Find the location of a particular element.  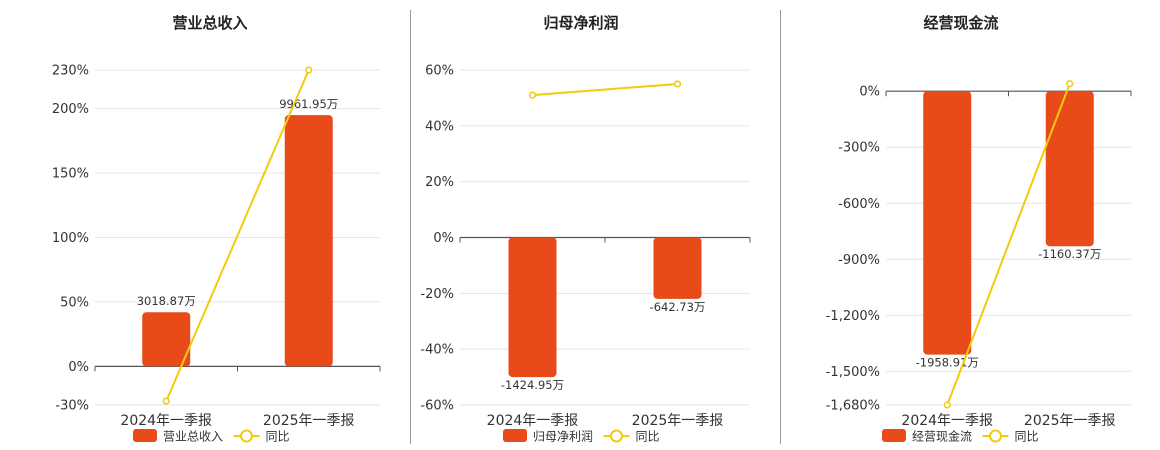

y-tick-label: -600% is located at coordinates (859, 204).